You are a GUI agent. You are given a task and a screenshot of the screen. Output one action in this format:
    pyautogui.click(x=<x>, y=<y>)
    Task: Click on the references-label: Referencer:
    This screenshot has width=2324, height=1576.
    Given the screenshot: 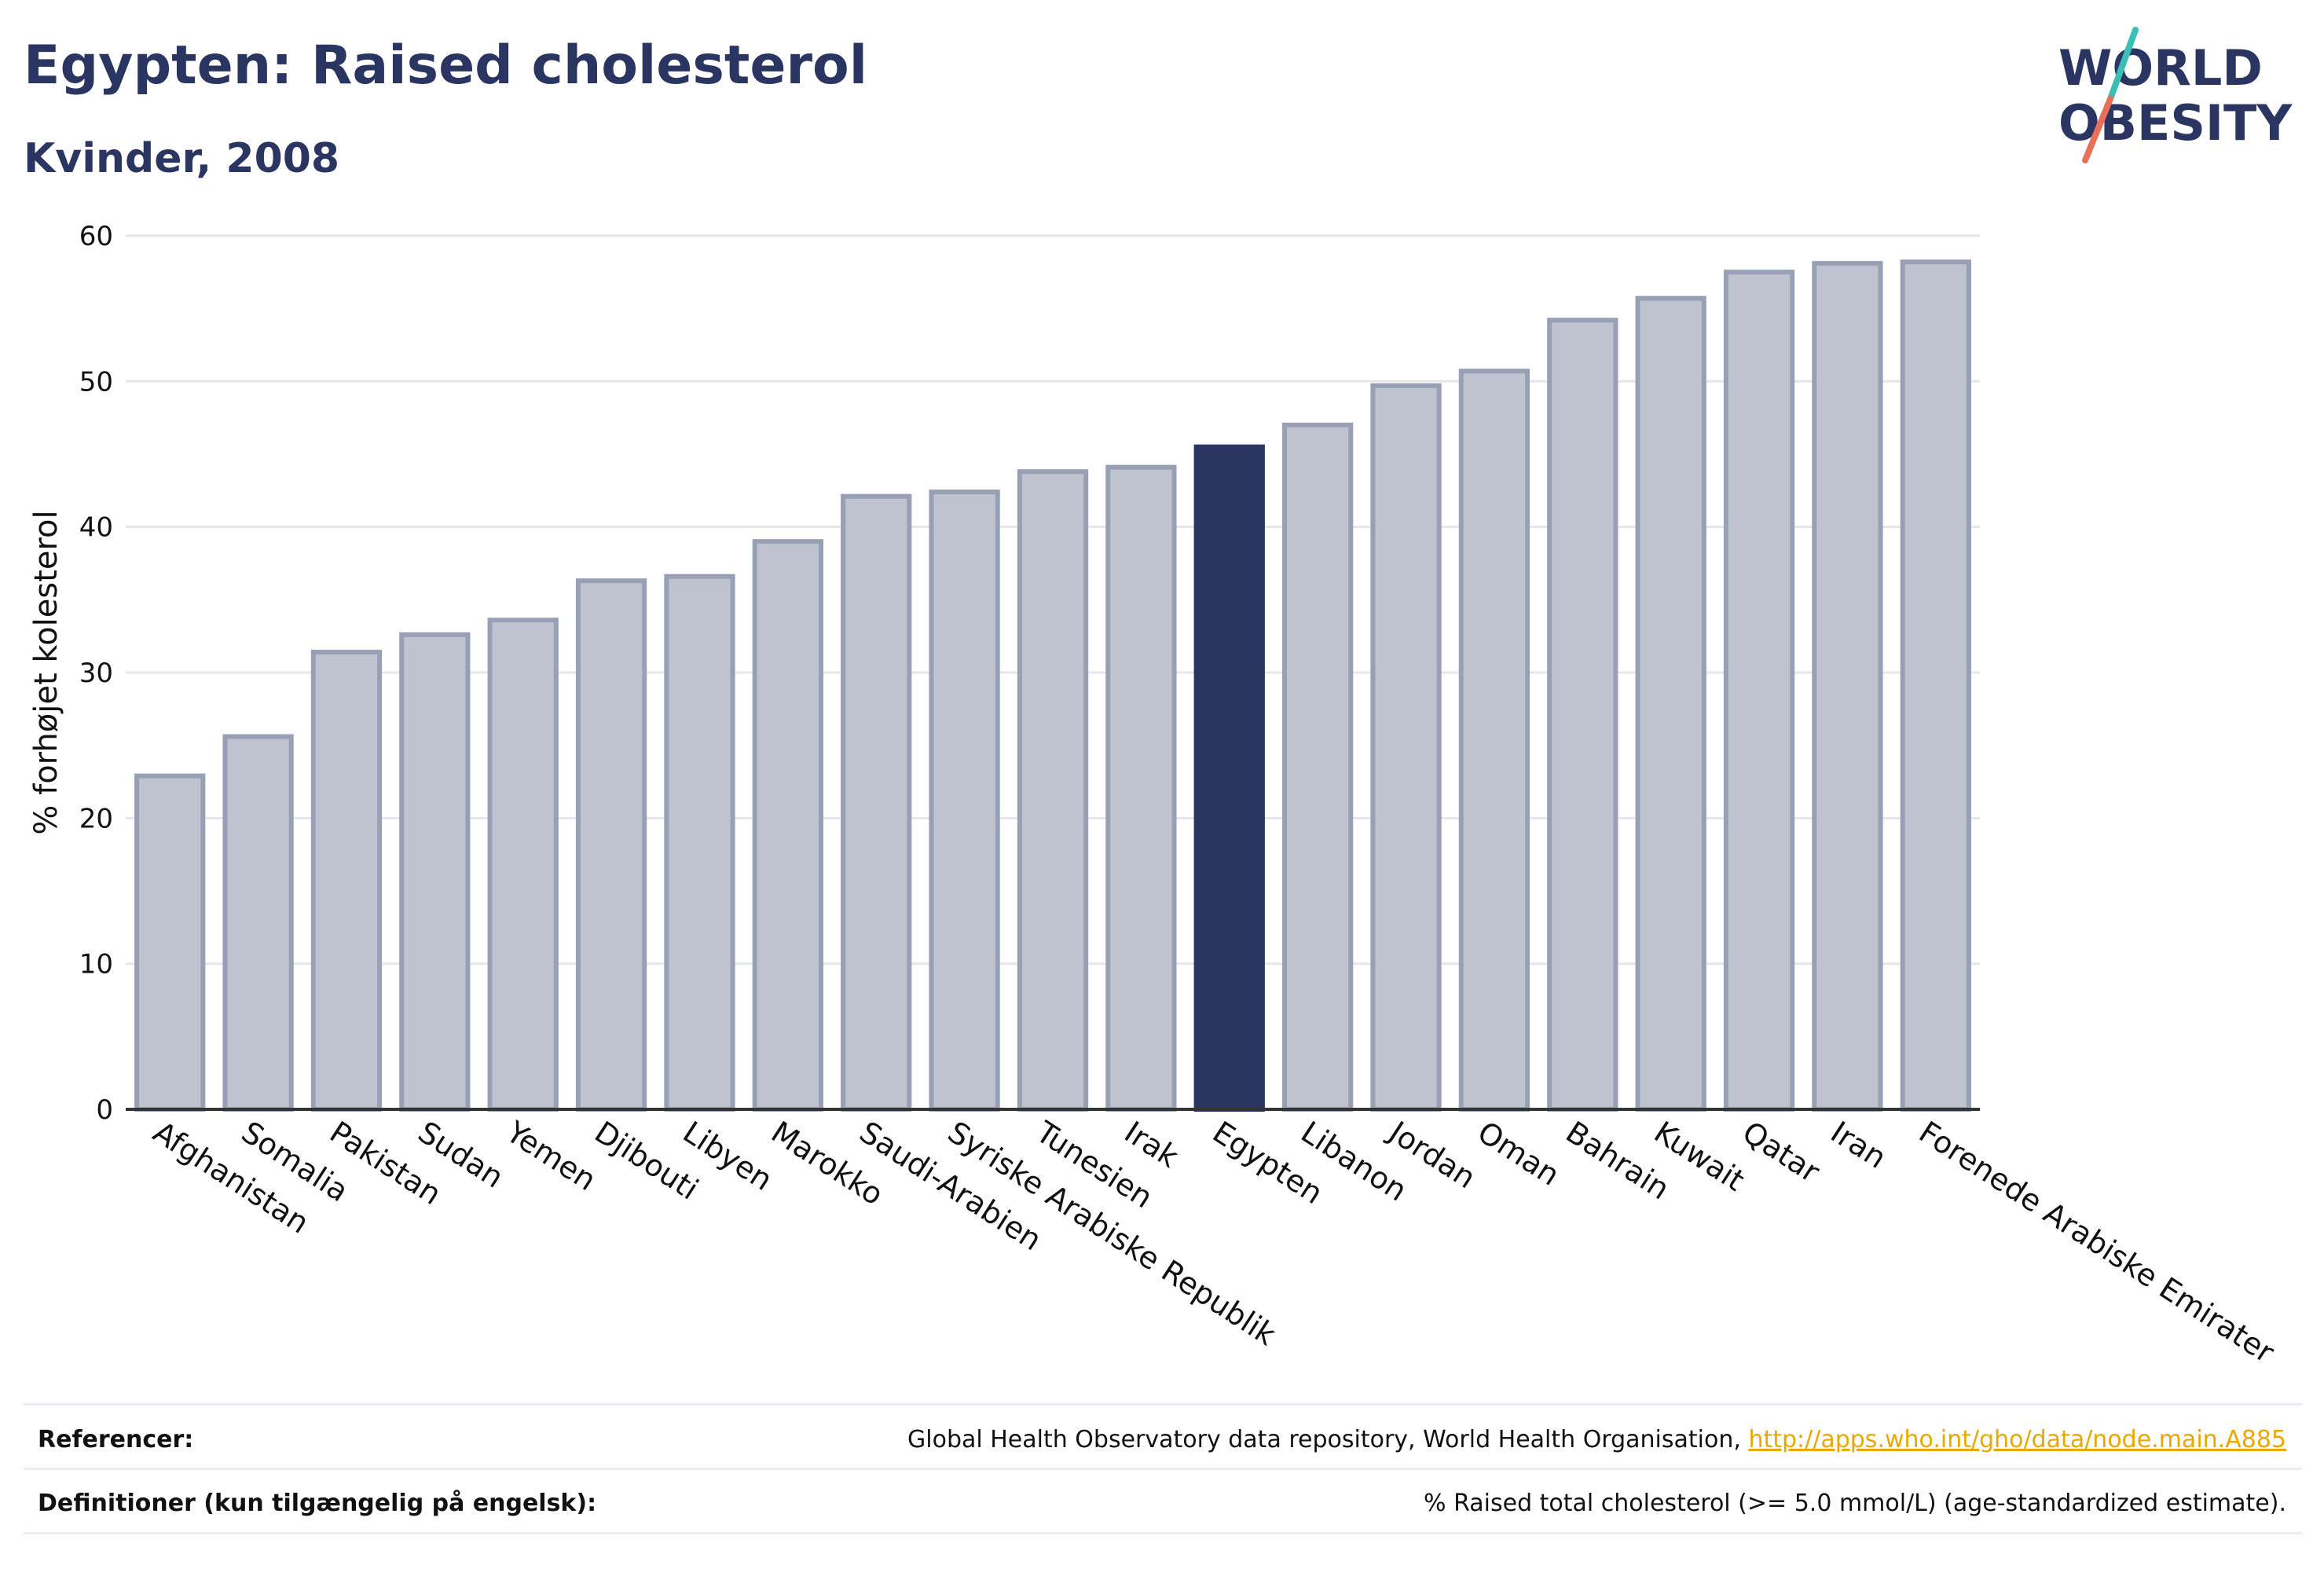 What is the action you would take?
    pyautogui.click(x=116, y=1439)
    